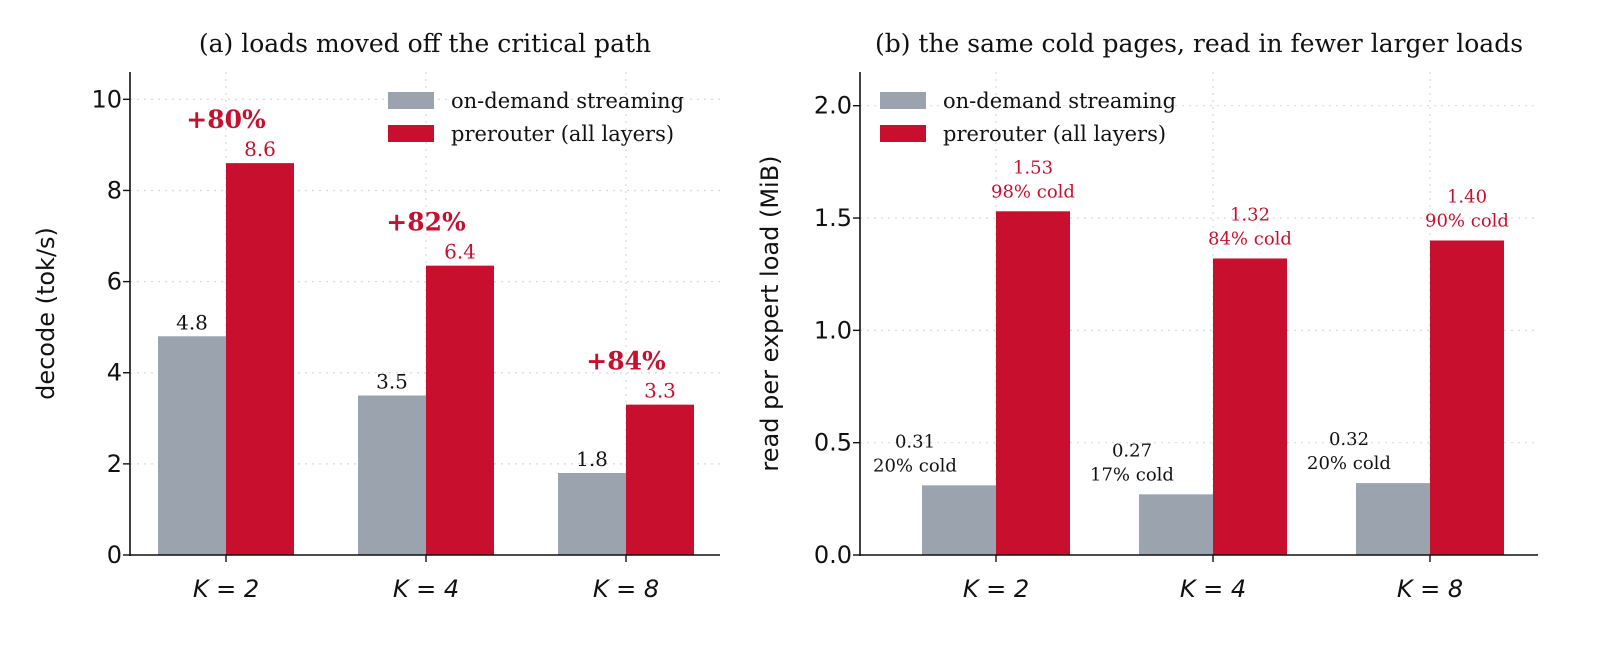 The image size is (1600, 647). I want to click on bar-sublabel: 90% cold, so click(1467, 220).